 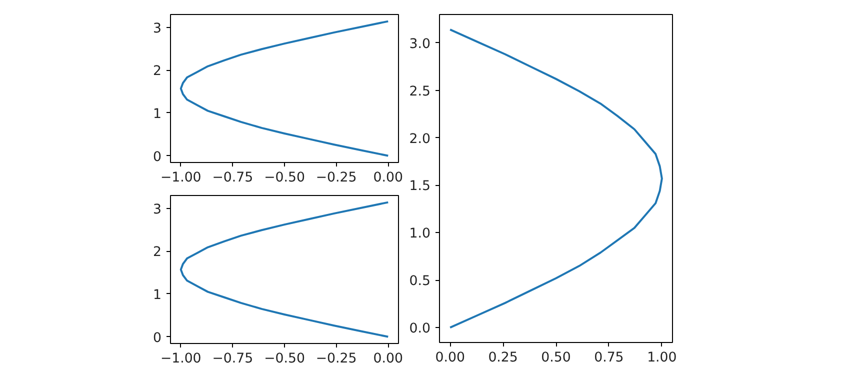 I want to click on y-tick-label: 2.5, so click(x=420, y=92).